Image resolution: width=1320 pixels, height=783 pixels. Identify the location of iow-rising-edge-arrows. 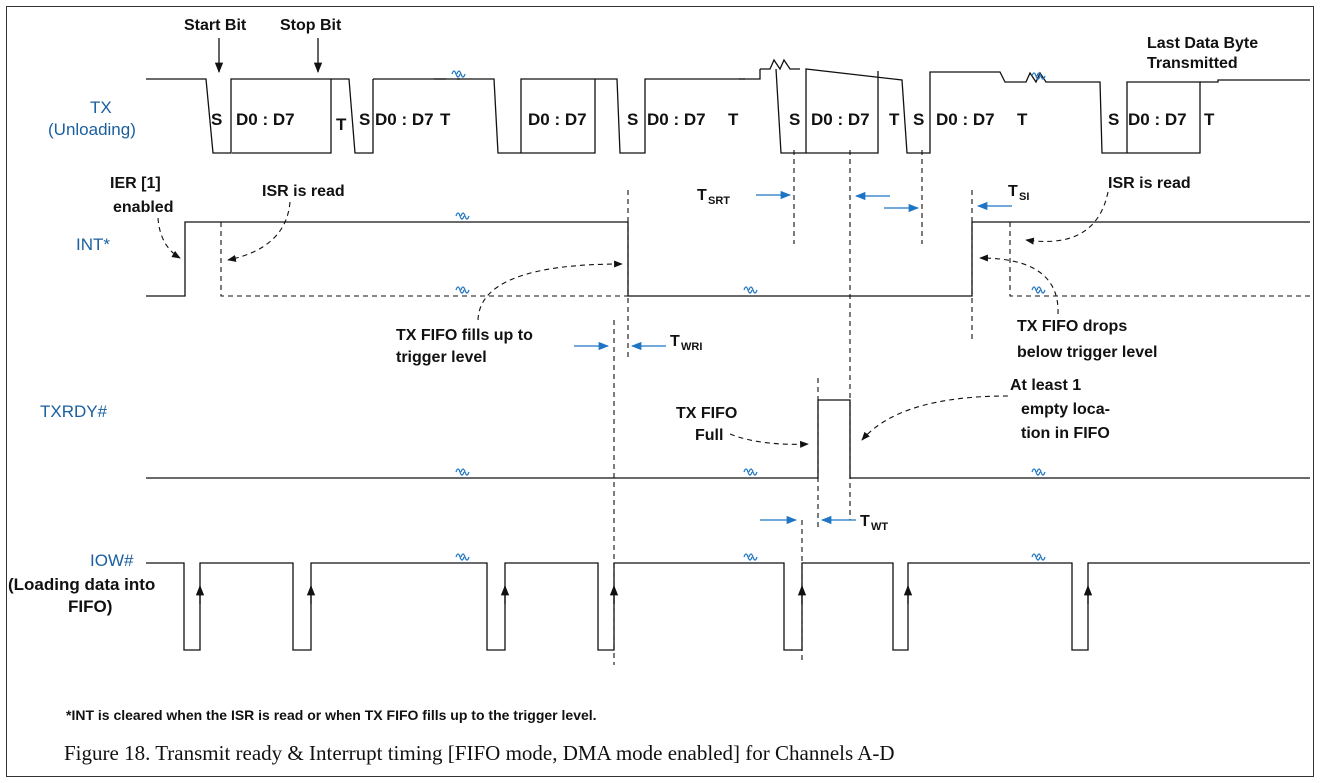
(644, 594).